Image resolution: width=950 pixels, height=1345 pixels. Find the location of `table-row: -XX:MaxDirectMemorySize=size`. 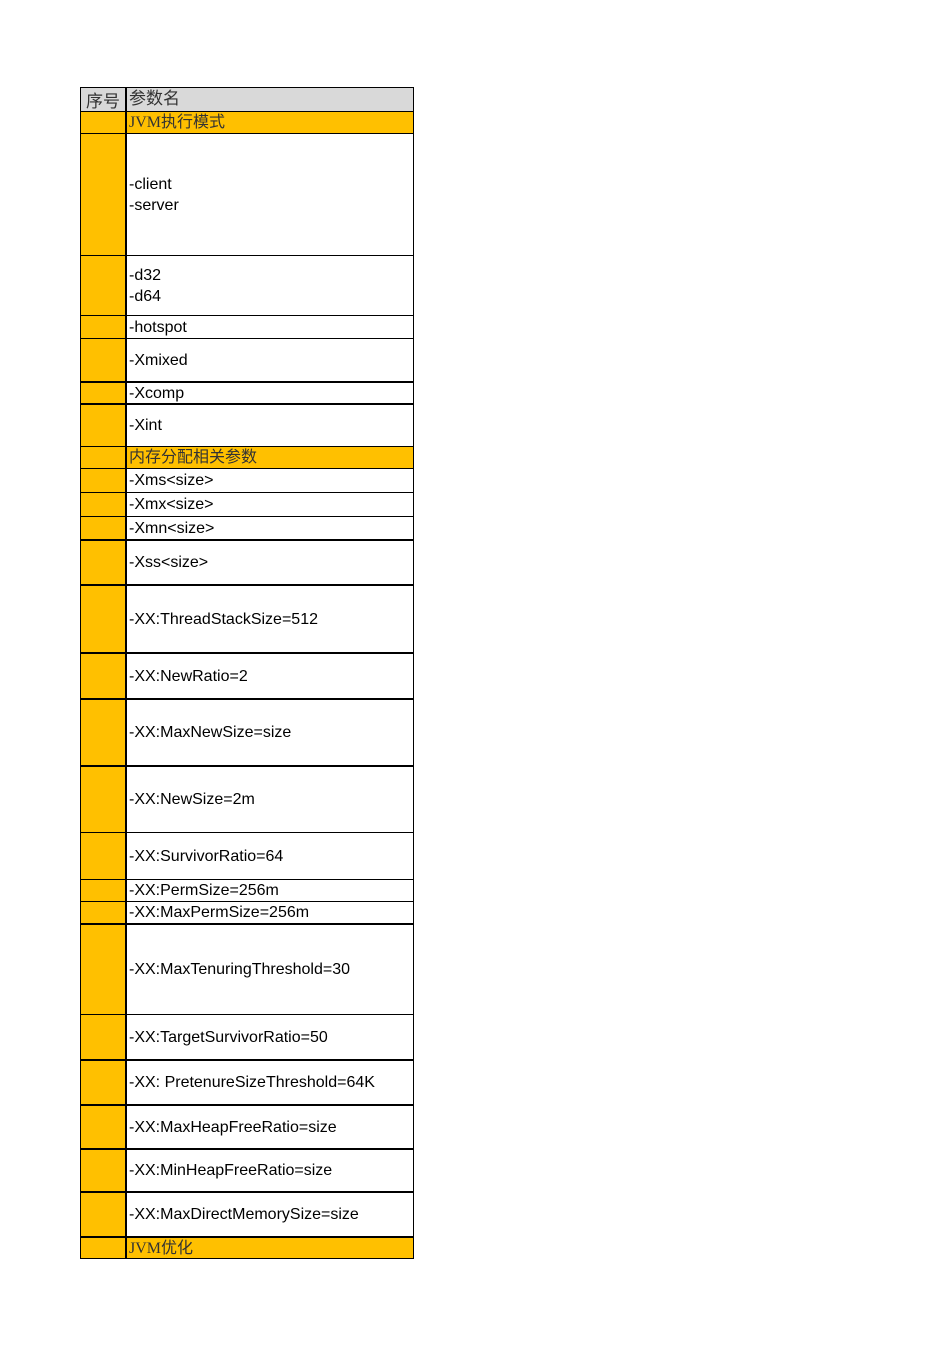

table-row: -XX:MaxDirectMemorySize=size is located at coordinates (247, 1213).